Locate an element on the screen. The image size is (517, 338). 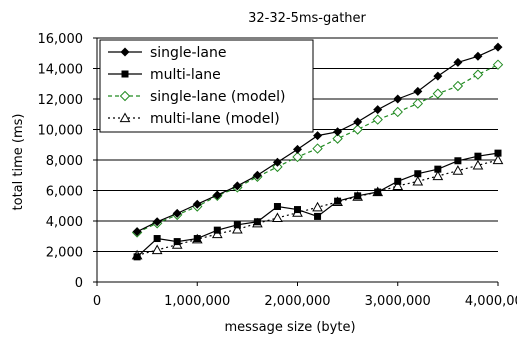
y-tick-label: 2,000 is located at coordinates (64, 253).